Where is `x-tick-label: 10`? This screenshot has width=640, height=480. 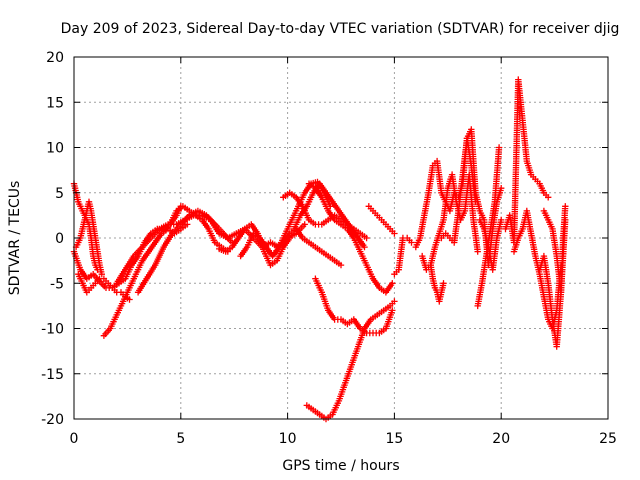
x-tick-label: 10 is located at coordinates (288, 439).